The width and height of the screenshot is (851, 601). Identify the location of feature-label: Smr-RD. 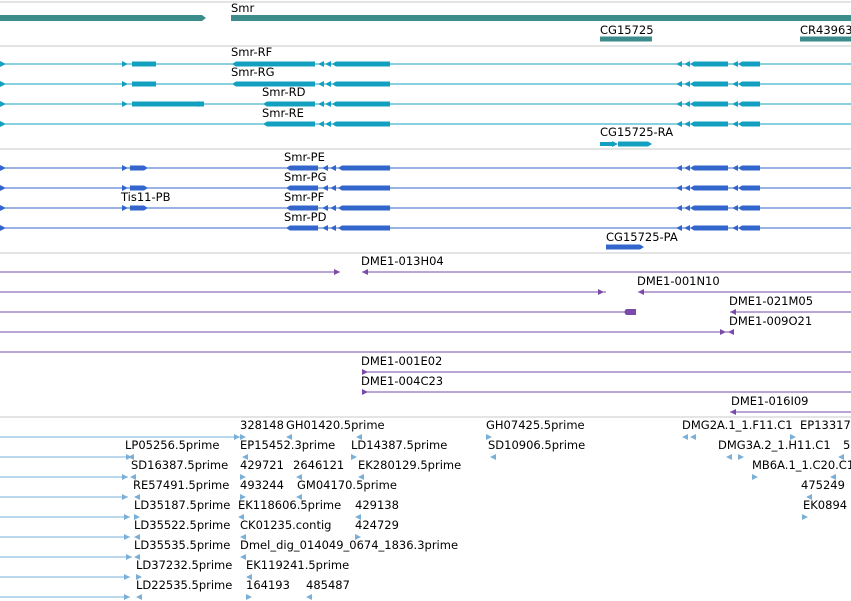
(284, 92).